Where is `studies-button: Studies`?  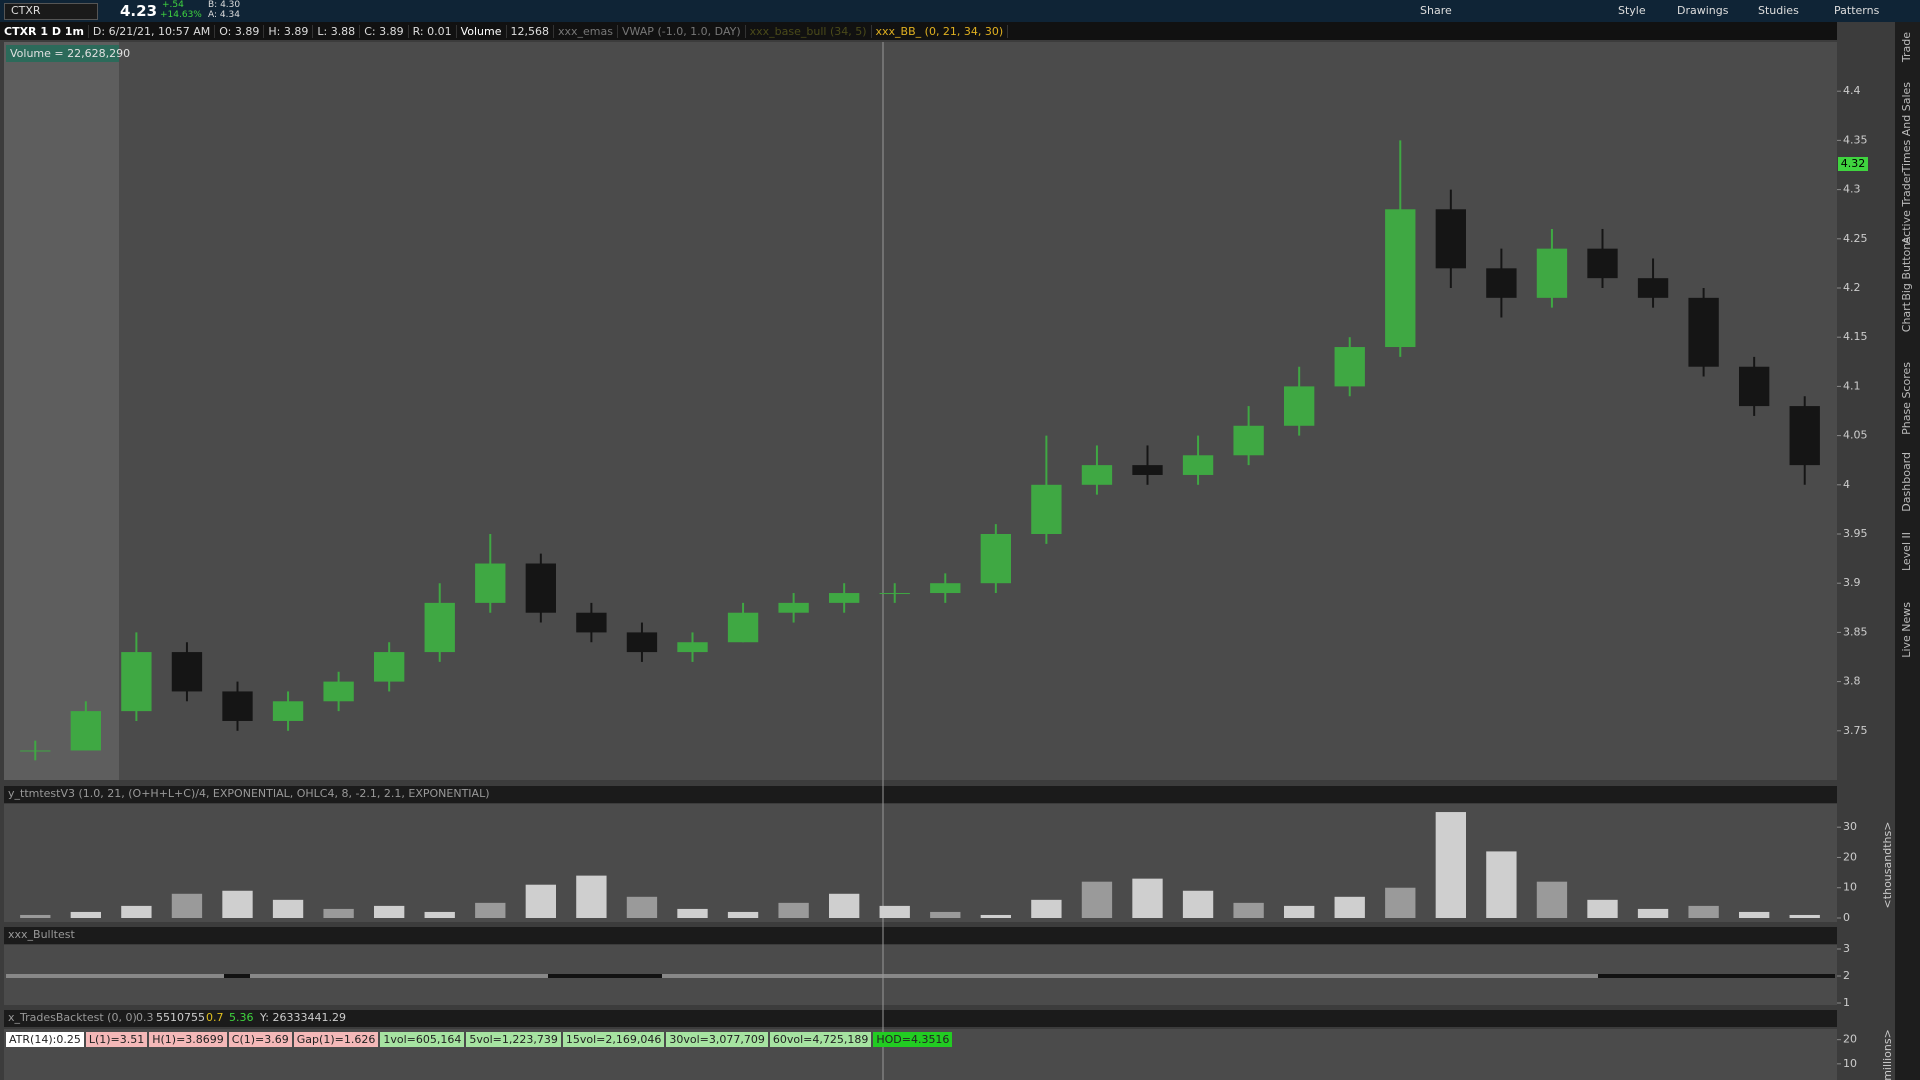
studies-button: Studies is located at coordinates (1778, 10).